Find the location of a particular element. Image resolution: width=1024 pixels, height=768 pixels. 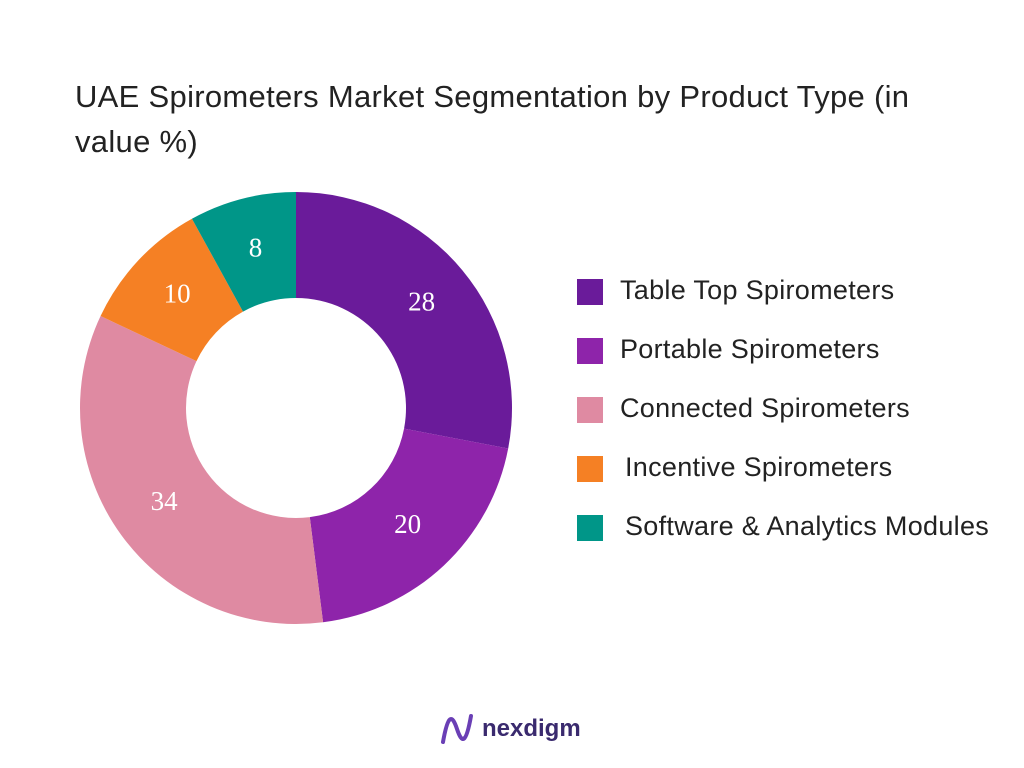

legend-entry: Software & Analytics Modules is located at coordinates (786, 526).